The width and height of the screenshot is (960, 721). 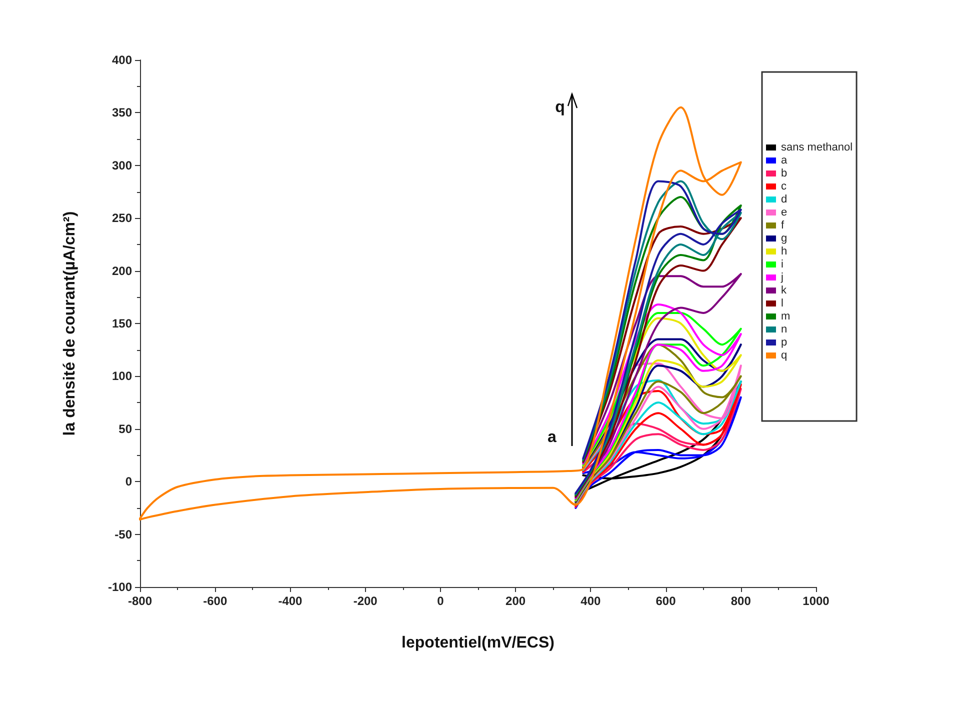 I want to click on legend-label: b, so click(x=784, y=174).